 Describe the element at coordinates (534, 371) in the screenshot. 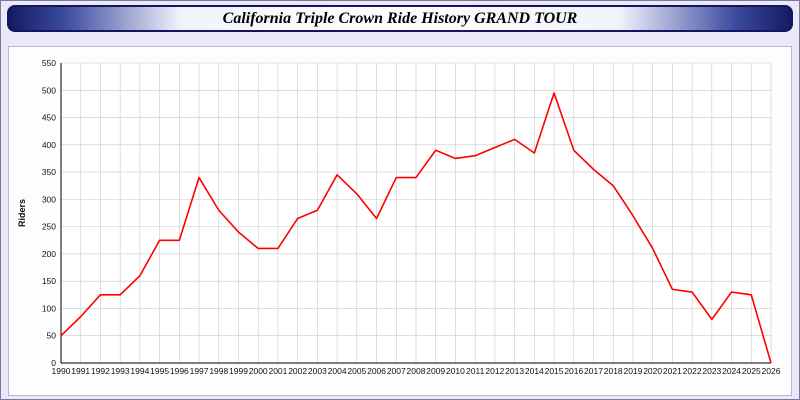

I see `svg-text: 2014` at that location.